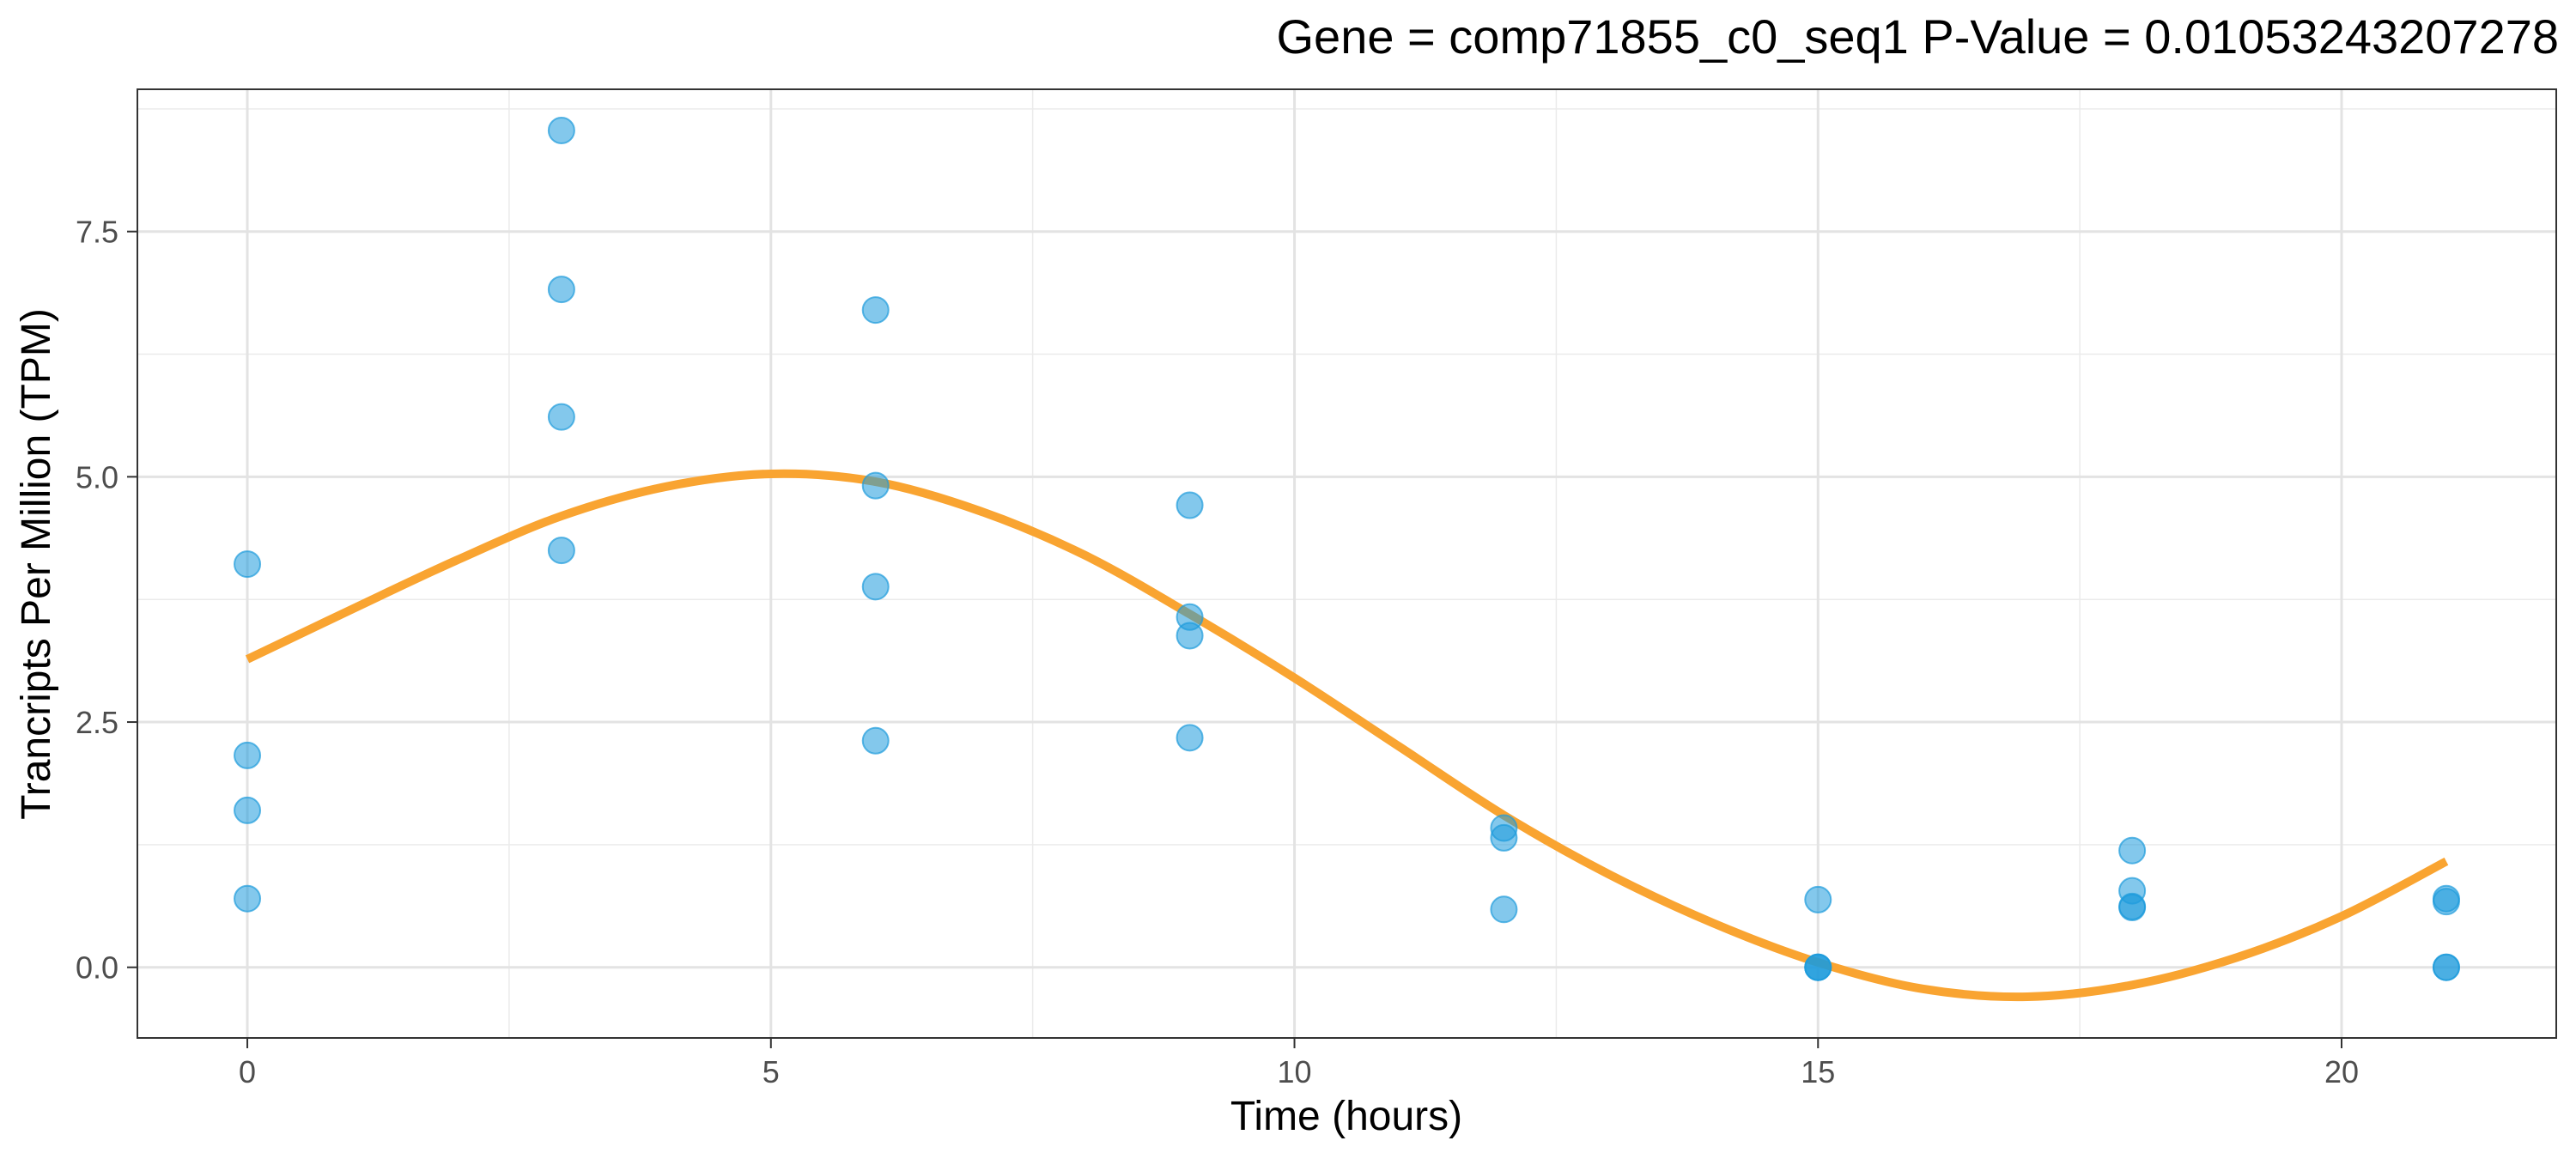 This screenshot has height=1159, width=2576. I want to click on y-axis-title: Trancripts Per Million (TPM), so click(36, 564).